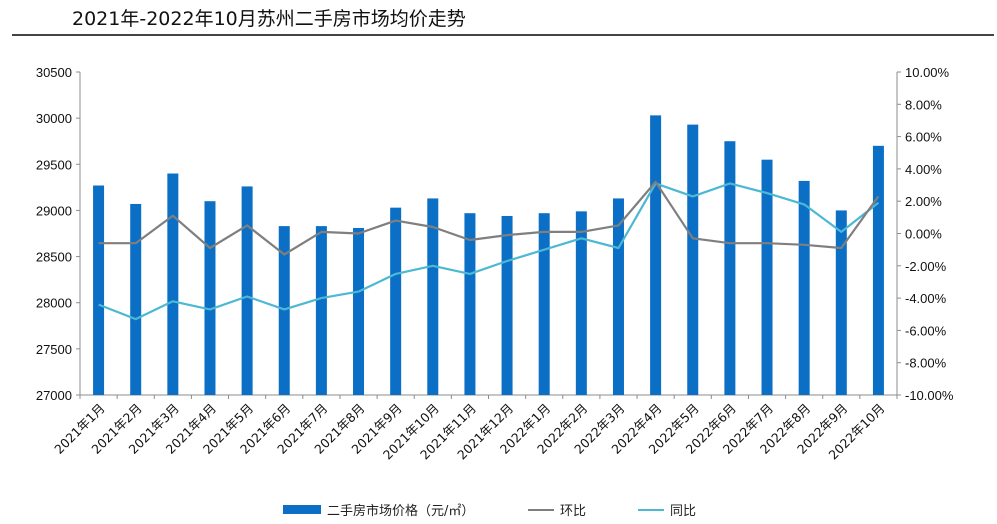 This screenshot has width=997, height=524. I want to click on legend-swatch-yoy, so click(651, 509).